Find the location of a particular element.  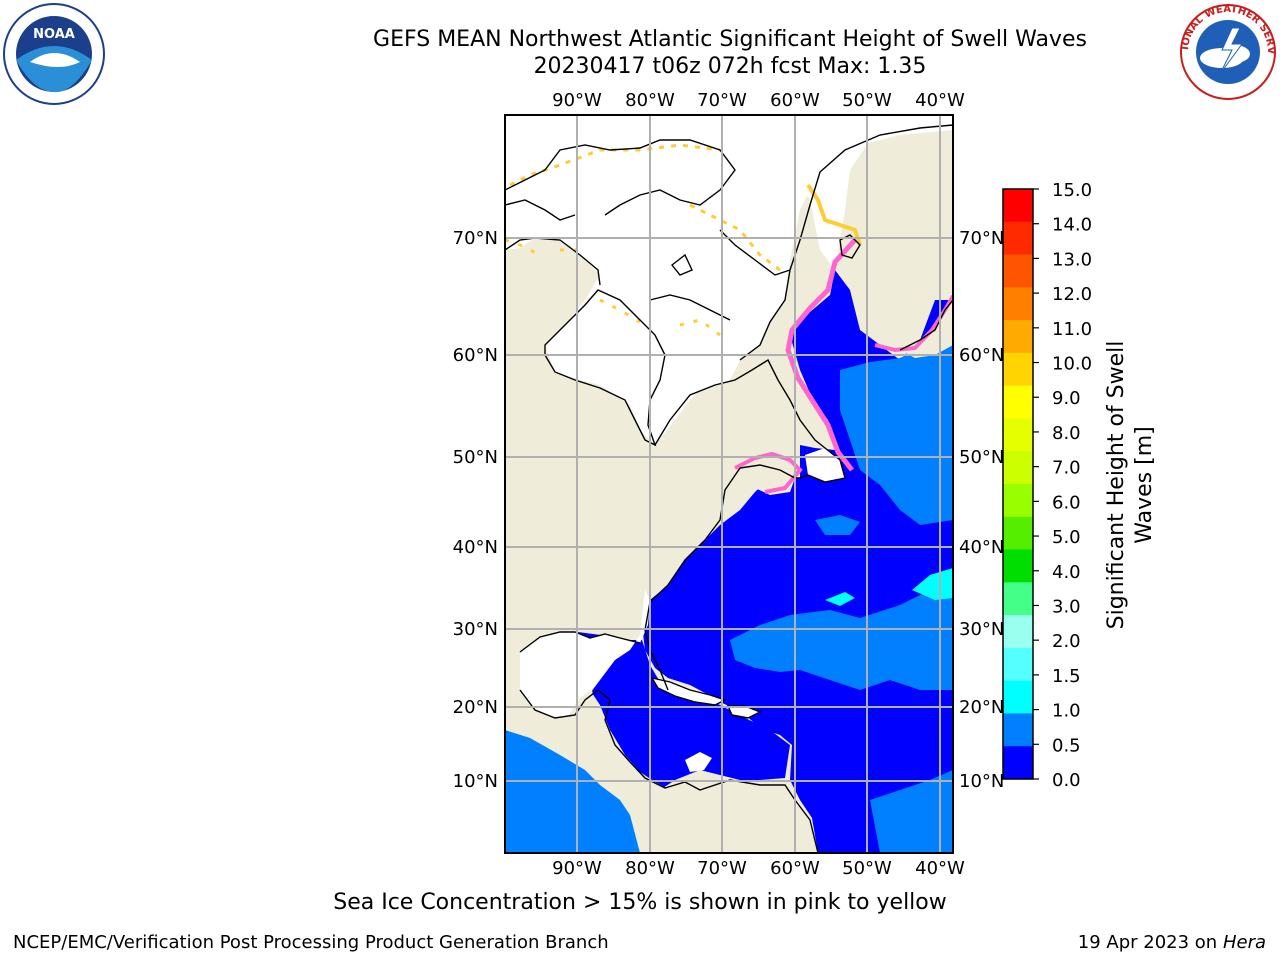

ocean-swell-1-1.5-east is located at coordinates (932, 584).